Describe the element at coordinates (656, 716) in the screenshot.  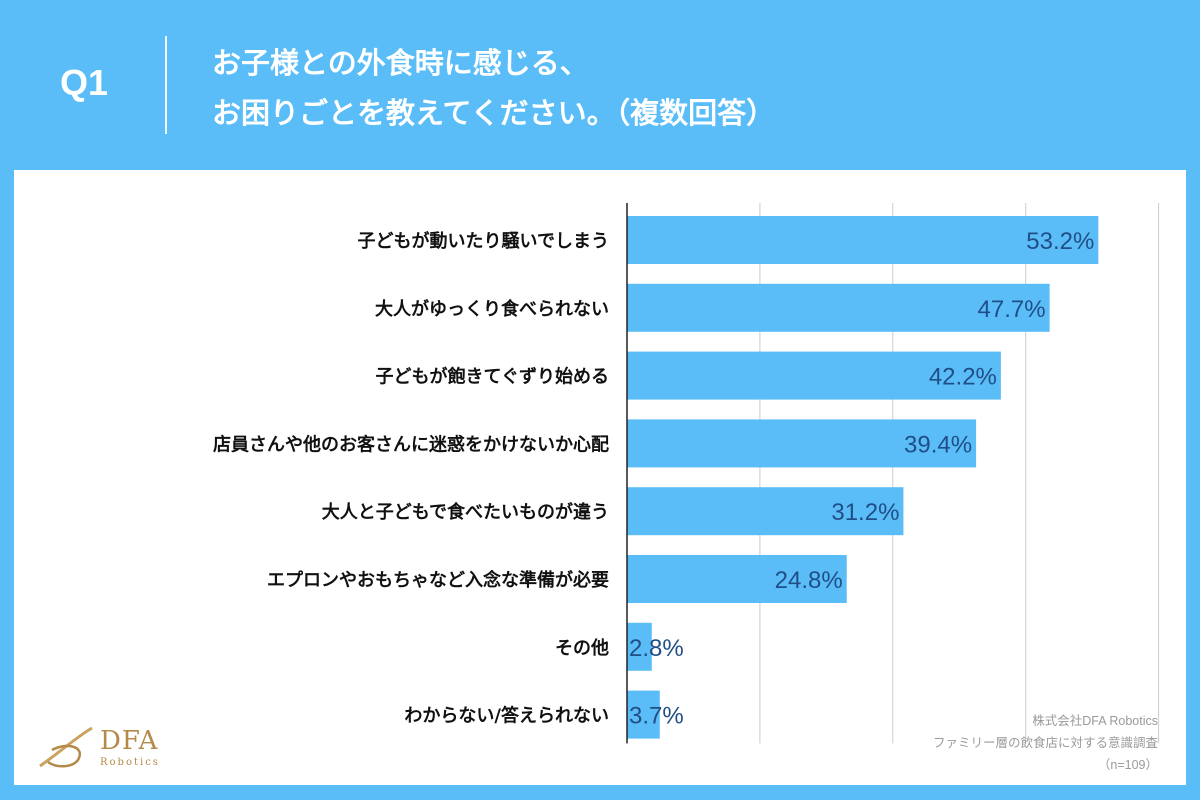
I see `data-label: 3.7%` at that location.